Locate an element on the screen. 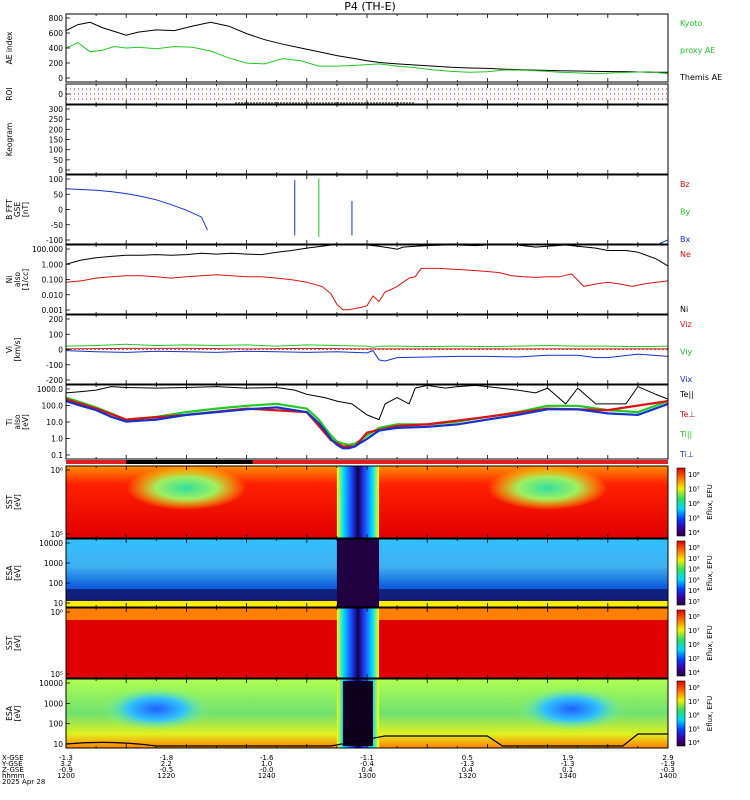 The height and width of the screenshot is (800, 750). series-label: By is located at coordinates (685, 212).